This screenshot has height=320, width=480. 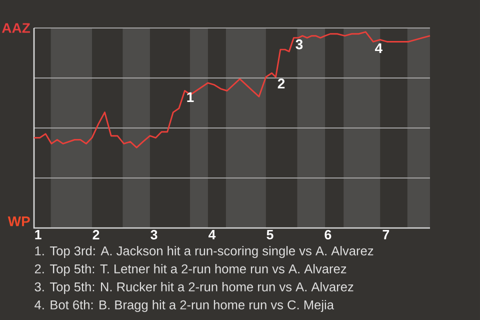 What do you see at coordinates (19, 221) in the screenshot?
I see `text: WP` at bounding box center [19, 221].